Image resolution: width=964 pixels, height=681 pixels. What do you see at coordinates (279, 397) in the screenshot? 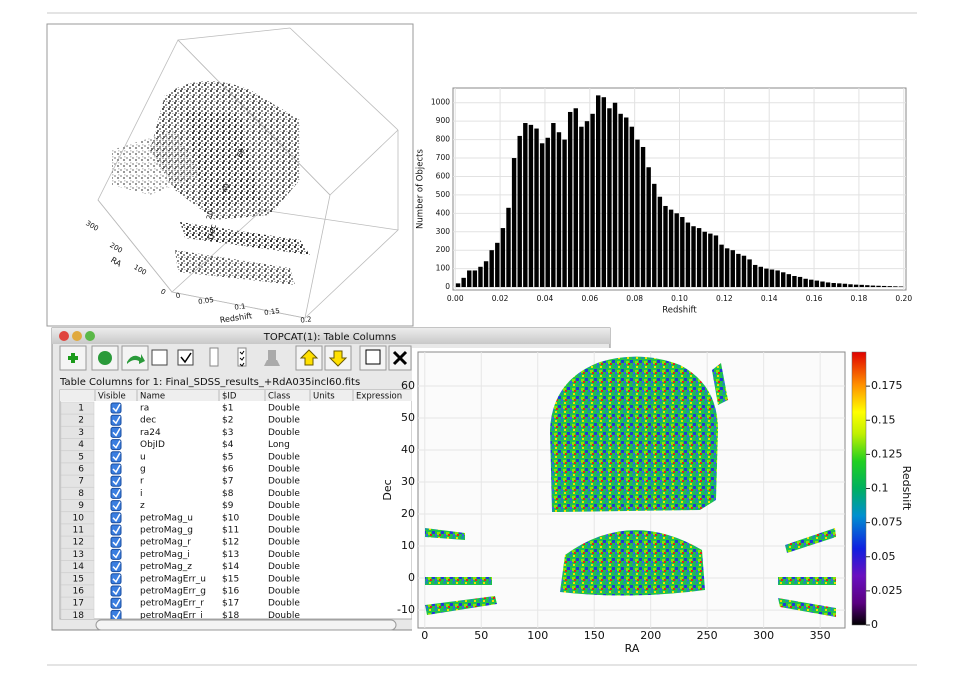
I see `column-header: Class` at bounding box center [279, 397].